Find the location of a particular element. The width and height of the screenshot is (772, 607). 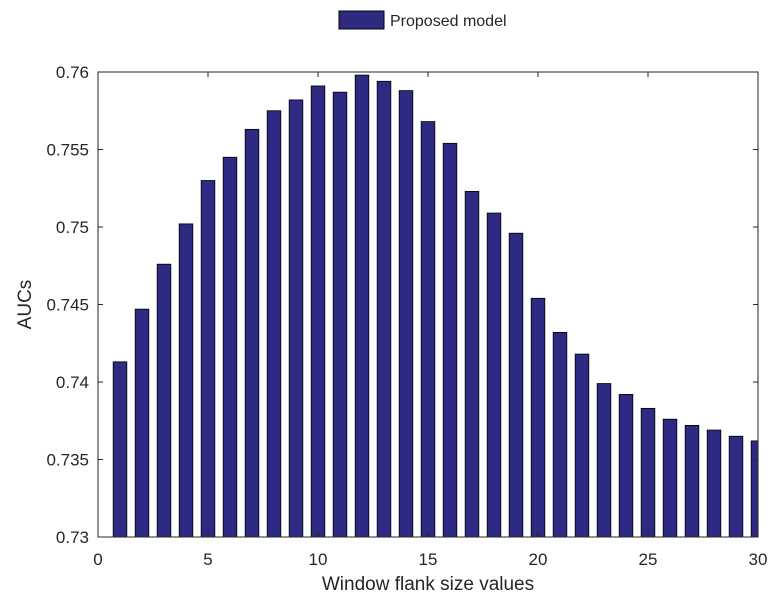

y-axis-label: AUCs is located at coordinates (25, 305).